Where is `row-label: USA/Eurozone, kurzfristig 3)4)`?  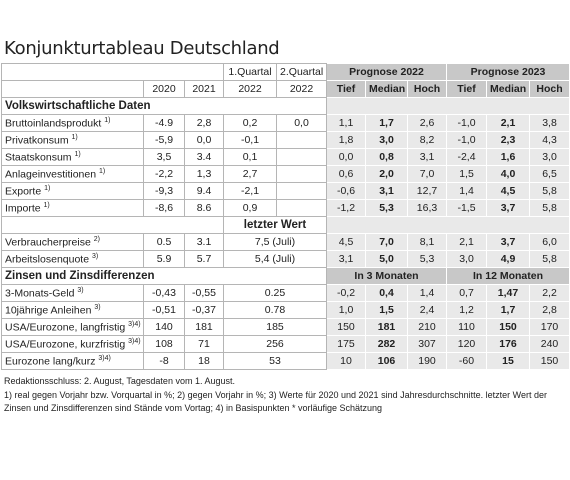 row-label: USA/Eurozone, kurzfristig 3)4) is located at coordinates (72, 344).